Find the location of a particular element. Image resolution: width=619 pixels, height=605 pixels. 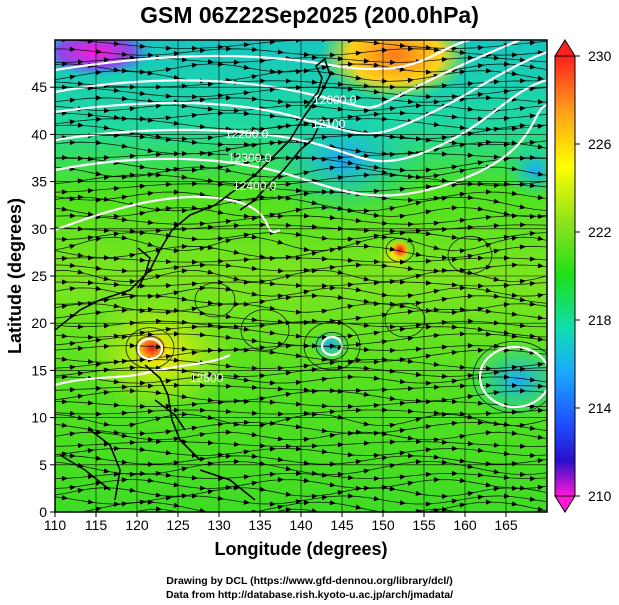

x-tick-label: 130 is located at coordinates (219, 525).